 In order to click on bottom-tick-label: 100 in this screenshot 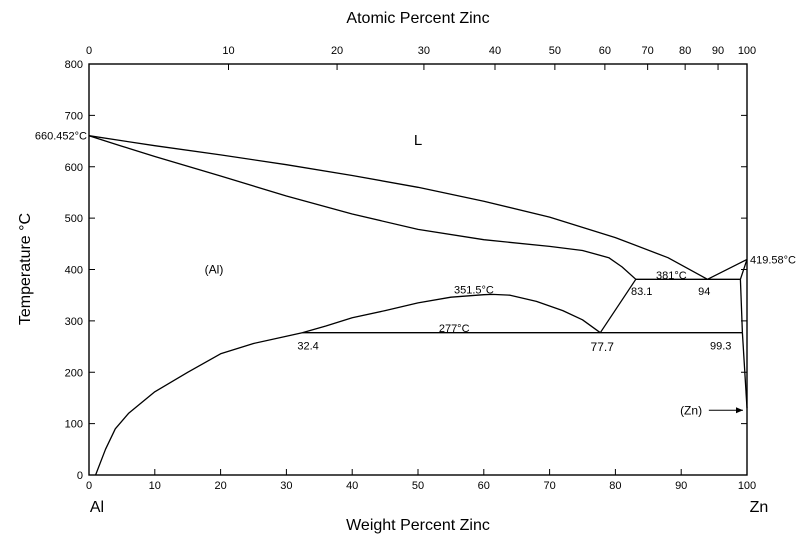, I will do `click(747, 486)`.